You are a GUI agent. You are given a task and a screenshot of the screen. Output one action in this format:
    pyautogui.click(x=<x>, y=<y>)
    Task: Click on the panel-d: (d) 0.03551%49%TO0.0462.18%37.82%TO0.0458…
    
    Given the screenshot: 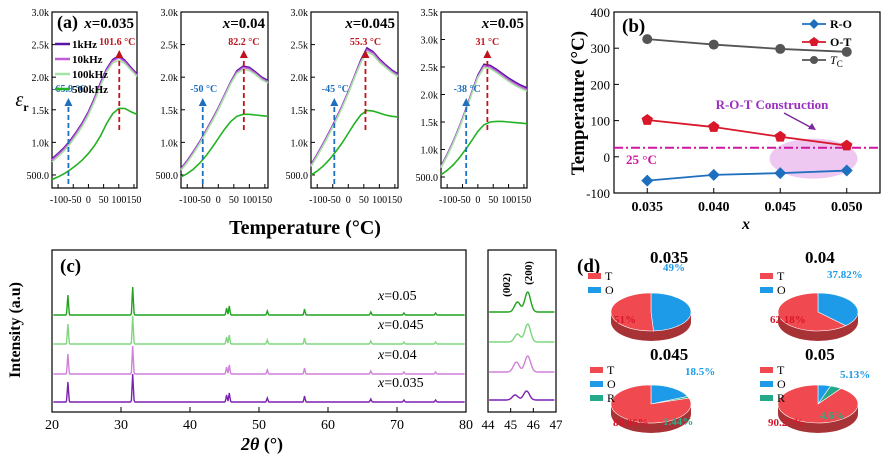 What is the action you would take?
    pyautogui.click(x=723, y=340)
    